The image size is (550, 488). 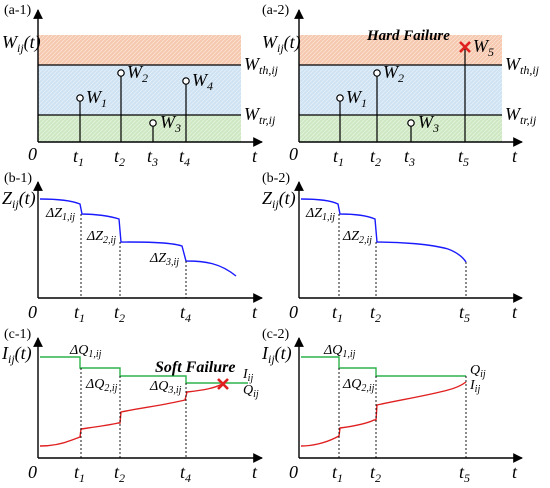 What do you see at coordinates (276, 334) in the screenshot?
I see `panel-tag: (c-2)` at bounding box center [276, 334].